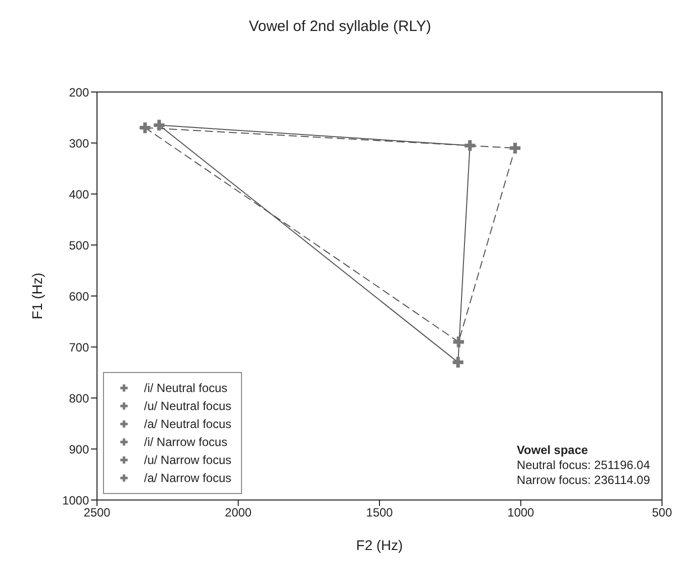  Describe the element at coordinates (583, 480) in the screenshot. I see `annotation: Narrow focus: 236114.09` at that location.